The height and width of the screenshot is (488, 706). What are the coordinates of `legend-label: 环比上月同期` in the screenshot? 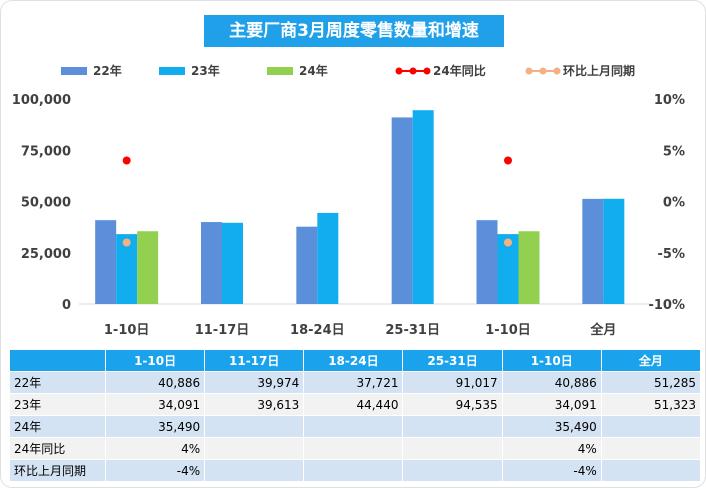 It's located at (599, 70).